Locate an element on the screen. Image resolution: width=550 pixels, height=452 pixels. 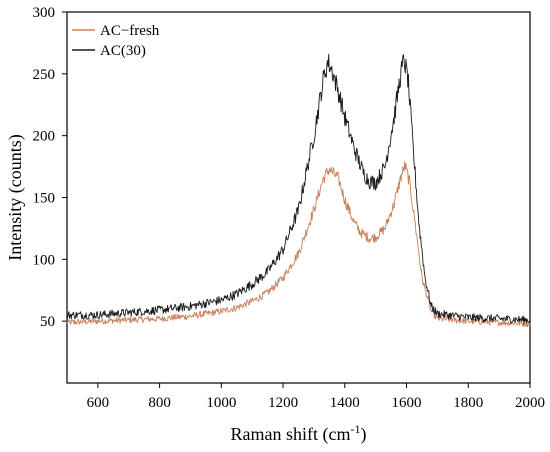
y-tick-label: 50 is located at coordinates (47, 322).